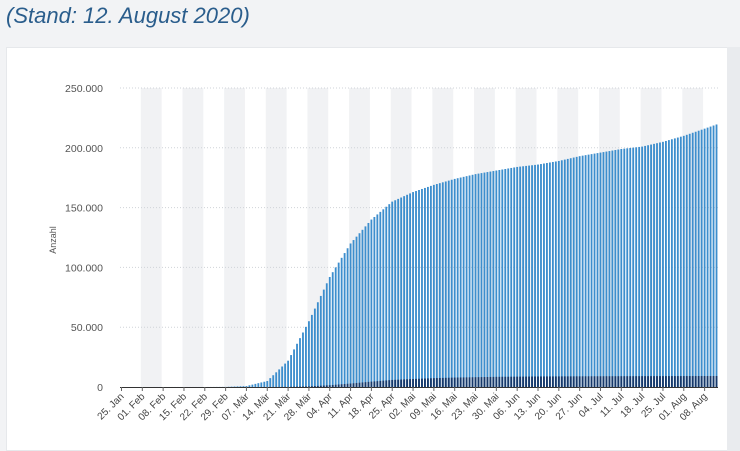 The height and width of the screenshot is (451, 740). What do you see at coordinates (53, 240) in the screenshot?
I see `y-axis-label: Anzahl` at bounding box center [53, 240].